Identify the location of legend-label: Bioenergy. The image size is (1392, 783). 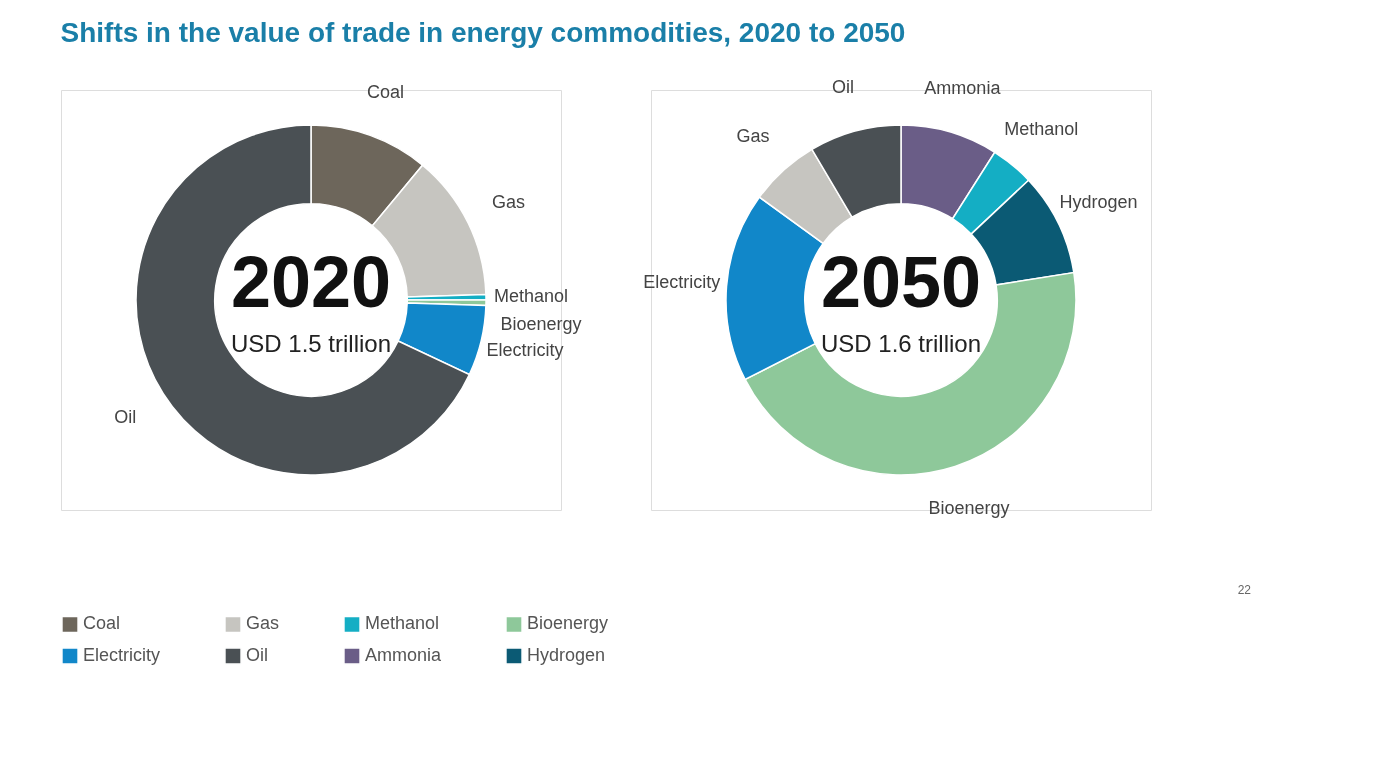
(568, 623).